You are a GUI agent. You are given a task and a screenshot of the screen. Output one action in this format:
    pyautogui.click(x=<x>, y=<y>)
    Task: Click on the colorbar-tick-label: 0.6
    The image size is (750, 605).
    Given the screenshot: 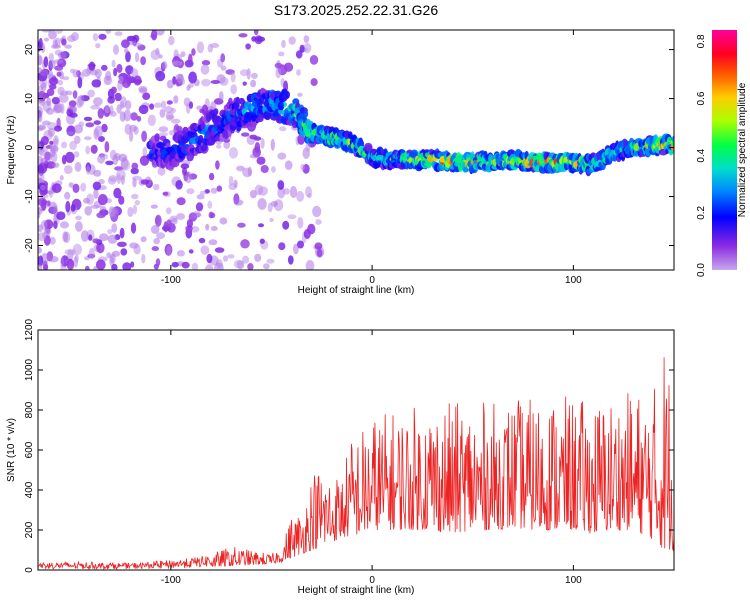 What is the action you would take?
    pyautogui.click(x=701, y=98)
    